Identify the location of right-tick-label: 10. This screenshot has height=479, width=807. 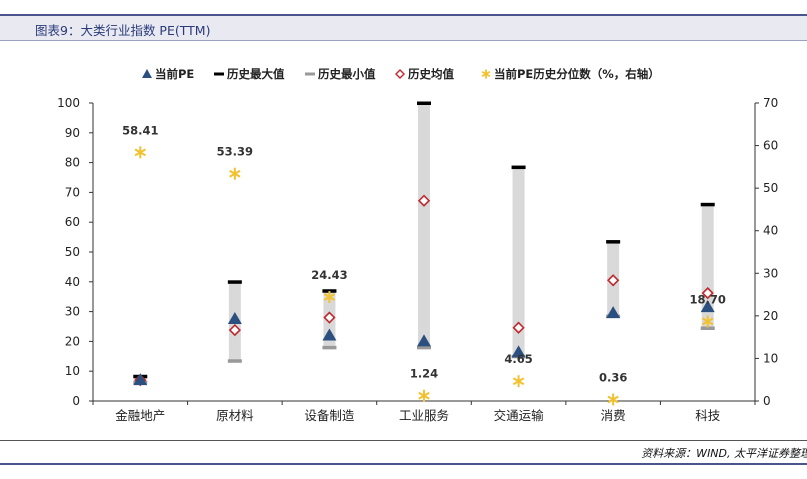
(770, 358).